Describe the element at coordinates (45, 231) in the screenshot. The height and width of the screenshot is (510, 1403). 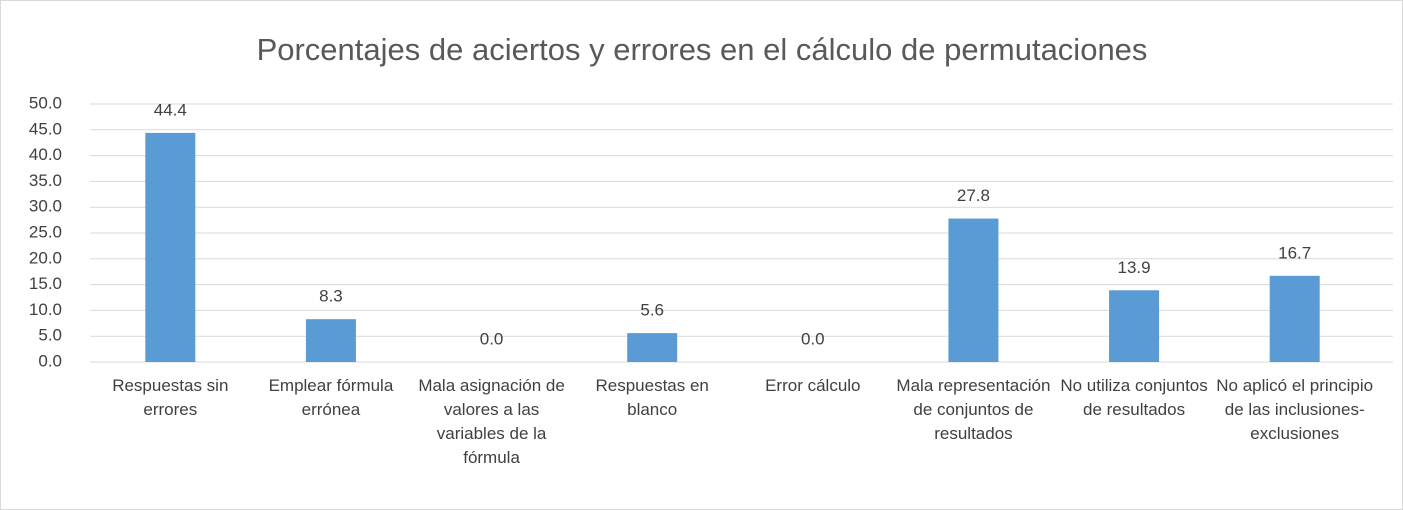
I see `y-tick-label: 25.0` at that location.